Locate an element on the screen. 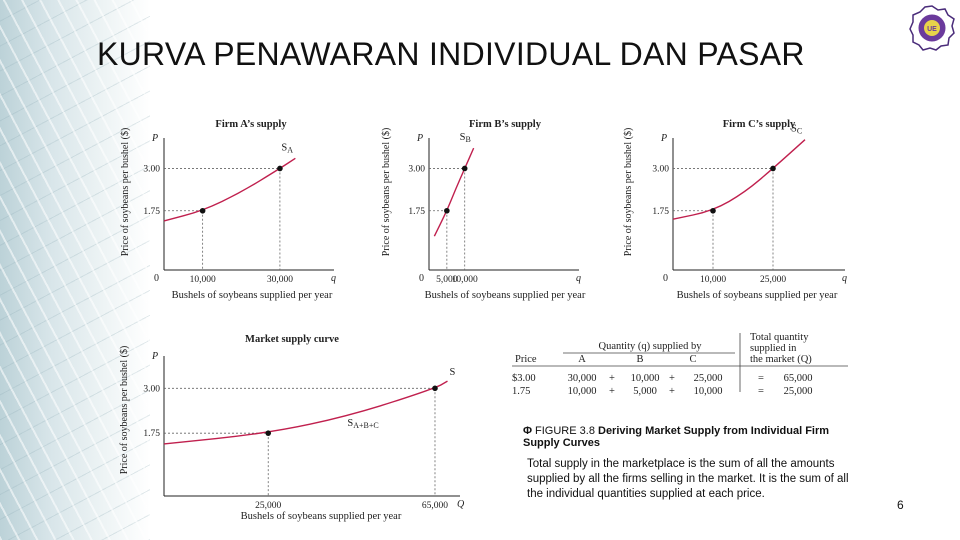 The height and width of the screenshot is (540, 960). university-logo: UE is located at coordinates (932, 28).